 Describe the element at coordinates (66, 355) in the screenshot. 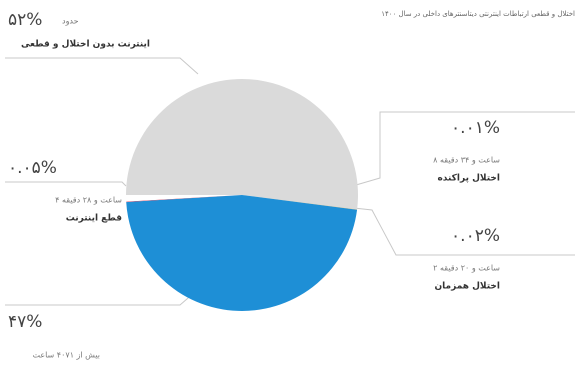

I see `slice-detail: بیش از ۴۰۷۱ ساعت` at that location.